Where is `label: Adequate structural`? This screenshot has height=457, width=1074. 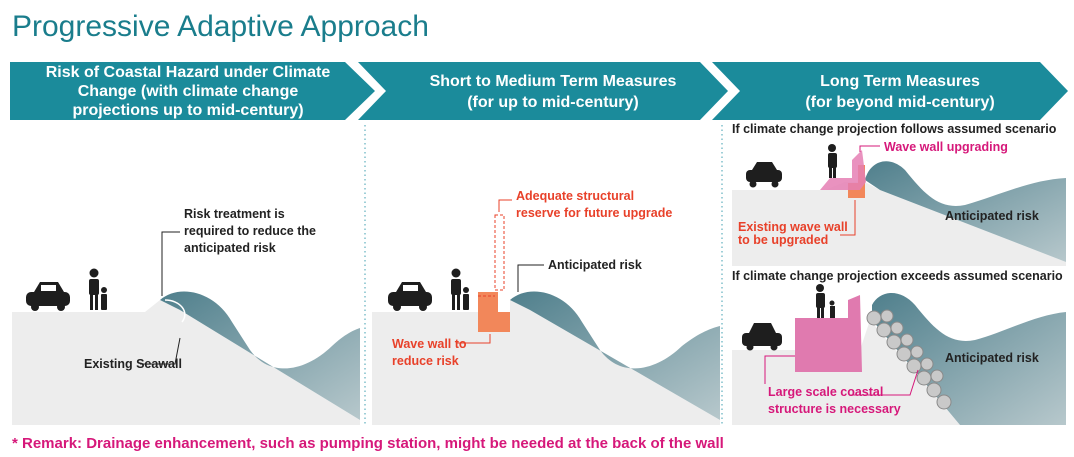 label: Adequate structural is located at coordinates (575, 196).